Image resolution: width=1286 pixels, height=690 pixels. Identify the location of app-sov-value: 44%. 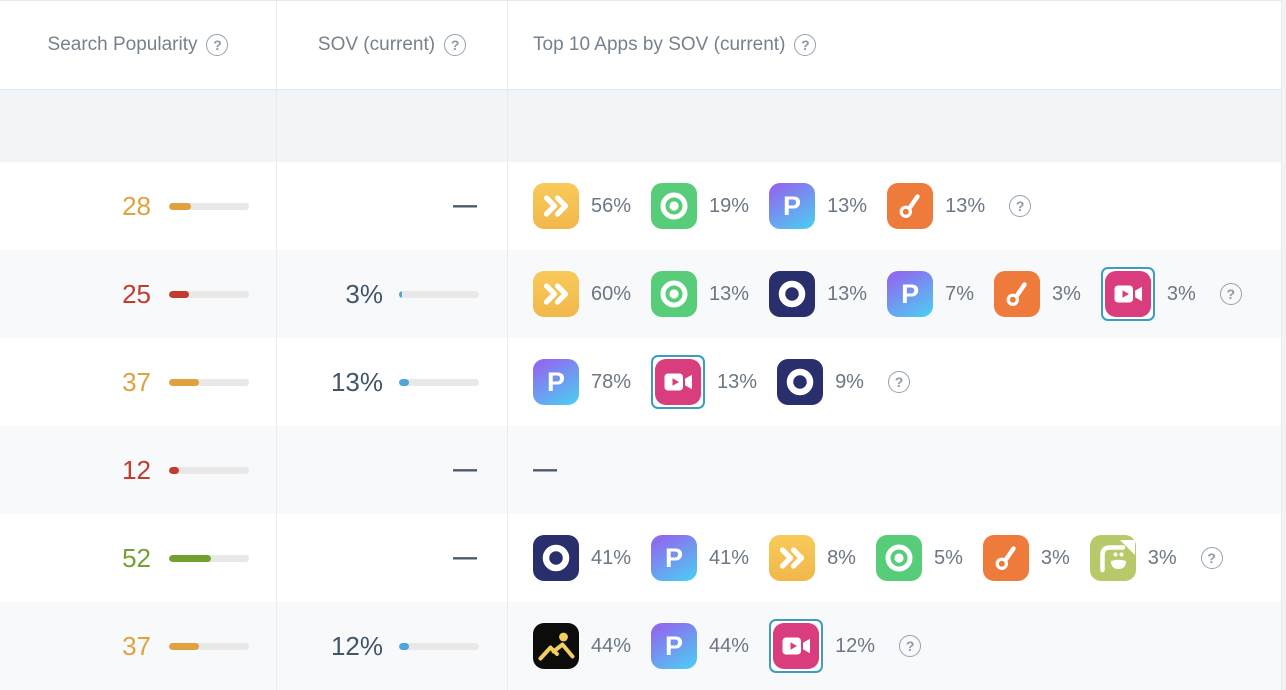
(729, 645).